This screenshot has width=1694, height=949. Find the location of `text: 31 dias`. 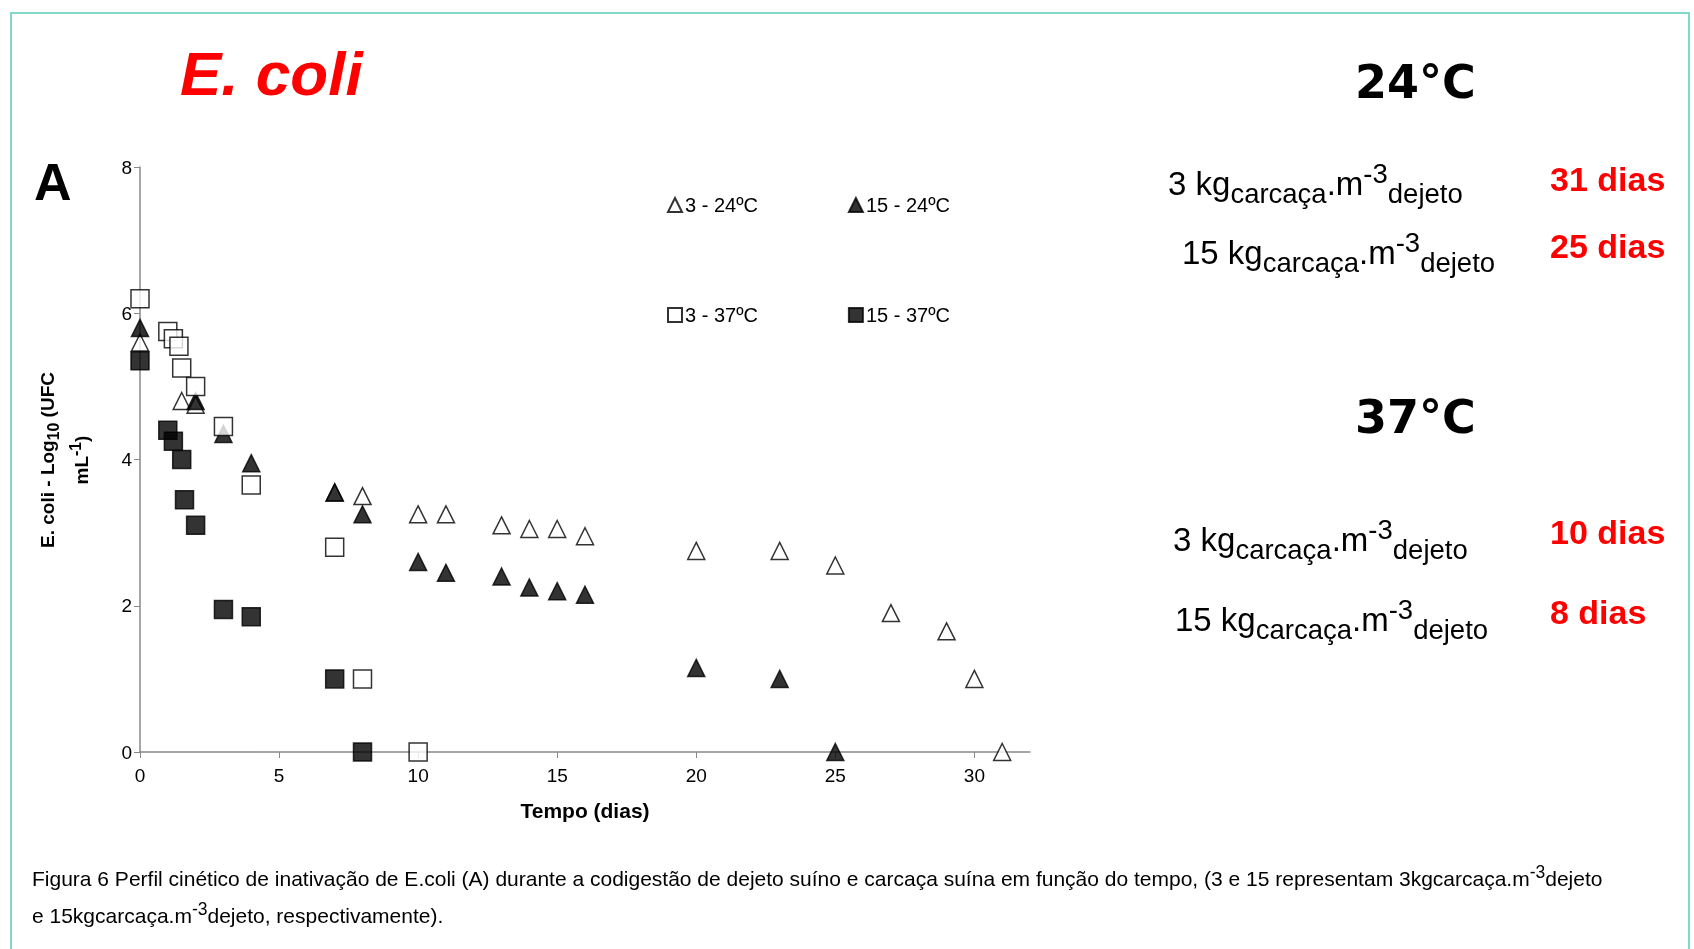

text: 31 dias is located at coordinates (1608, 179).